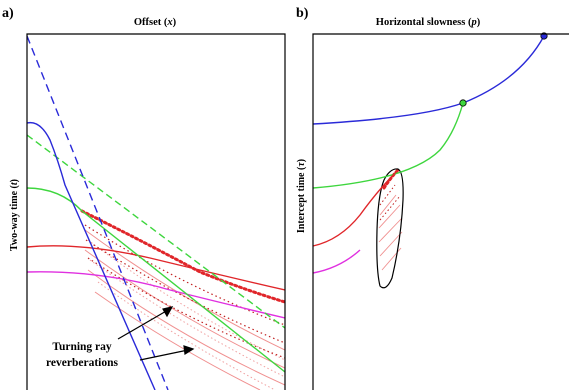 This screenshot has height=390, width=569. I want to click on red-arrival-curve, so click(156, 268).